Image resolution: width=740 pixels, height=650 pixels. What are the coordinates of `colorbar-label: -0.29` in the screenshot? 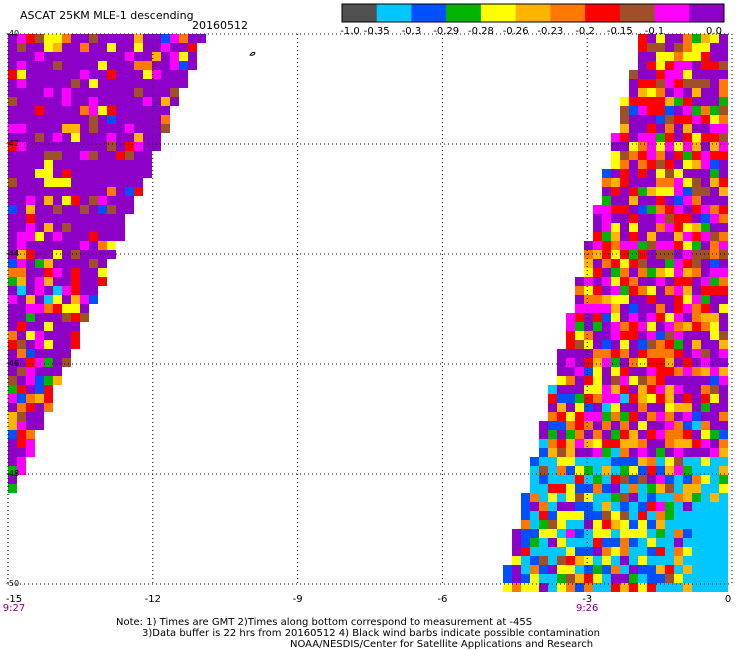 It's located at (446, 31).